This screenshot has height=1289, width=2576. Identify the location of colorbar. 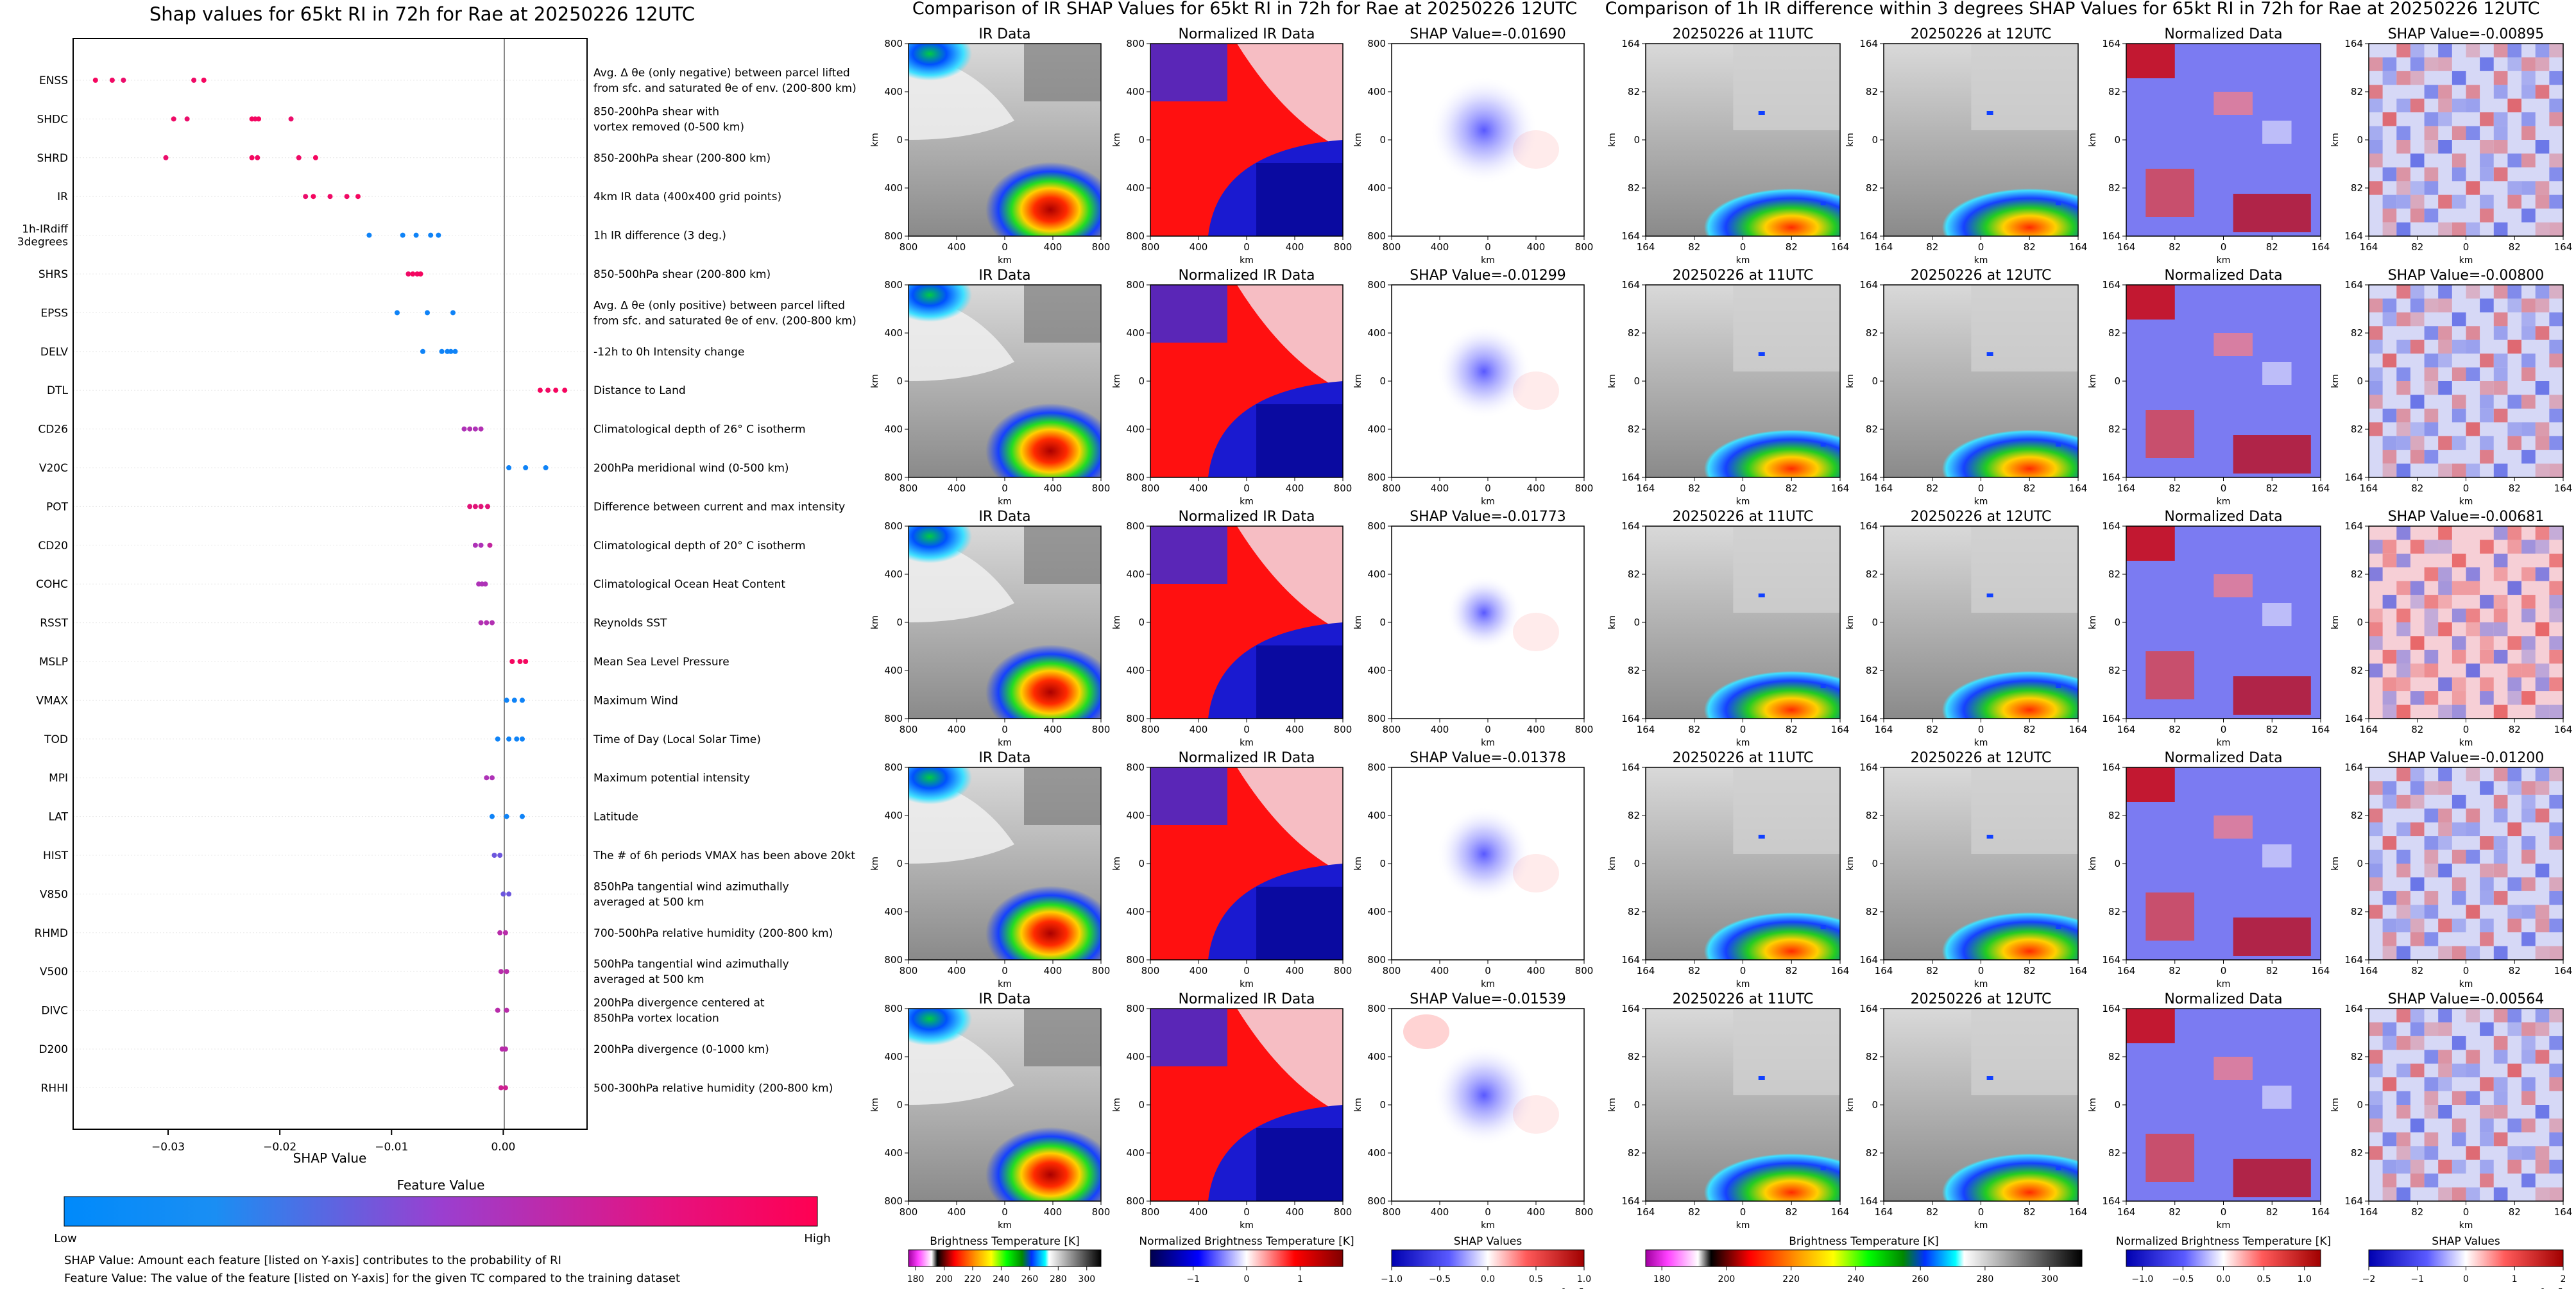
(1864, 1258).